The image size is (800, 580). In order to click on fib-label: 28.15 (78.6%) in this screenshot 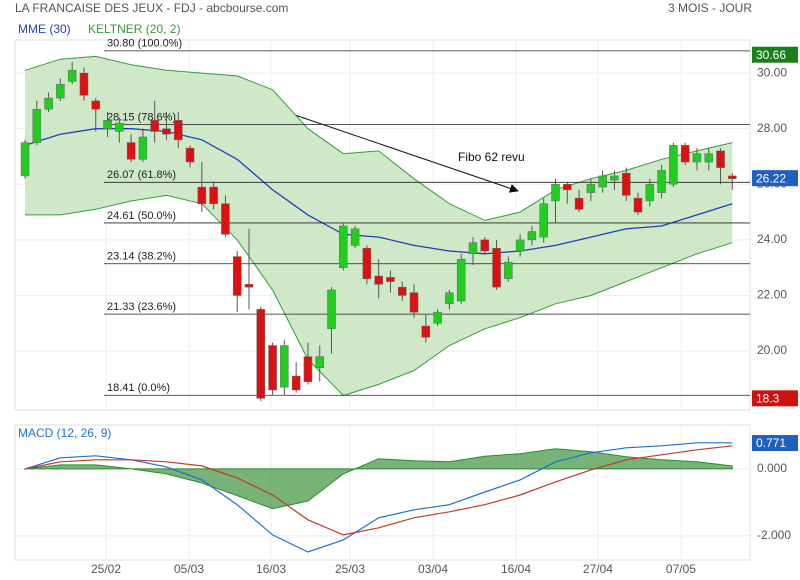, I will do `click(141, 117)`.